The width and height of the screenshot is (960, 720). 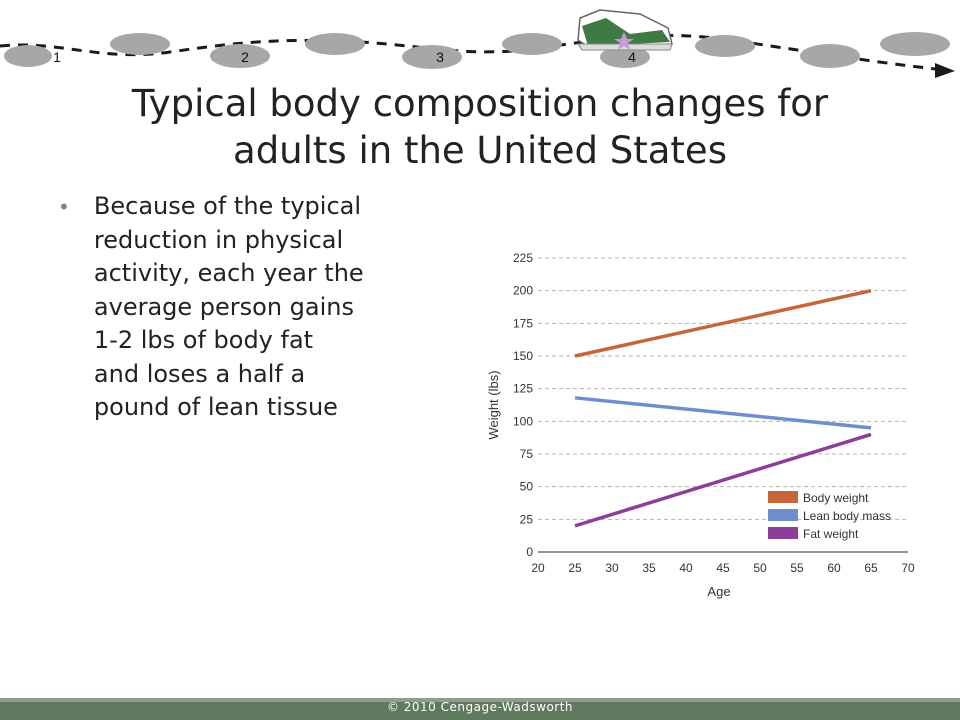 What do you see at coordinates (523, 291) in the screenshot?
I see `y-tick-label: 200` at bounding box center [523, 291].